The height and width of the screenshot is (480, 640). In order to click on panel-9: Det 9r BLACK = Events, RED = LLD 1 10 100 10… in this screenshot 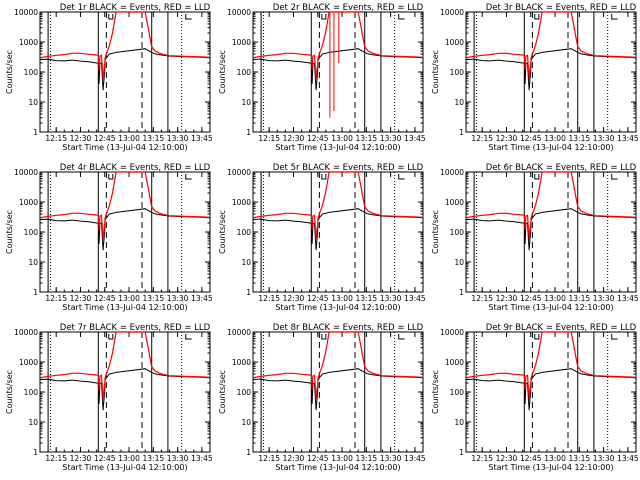, I will do `click(535, 397)`.